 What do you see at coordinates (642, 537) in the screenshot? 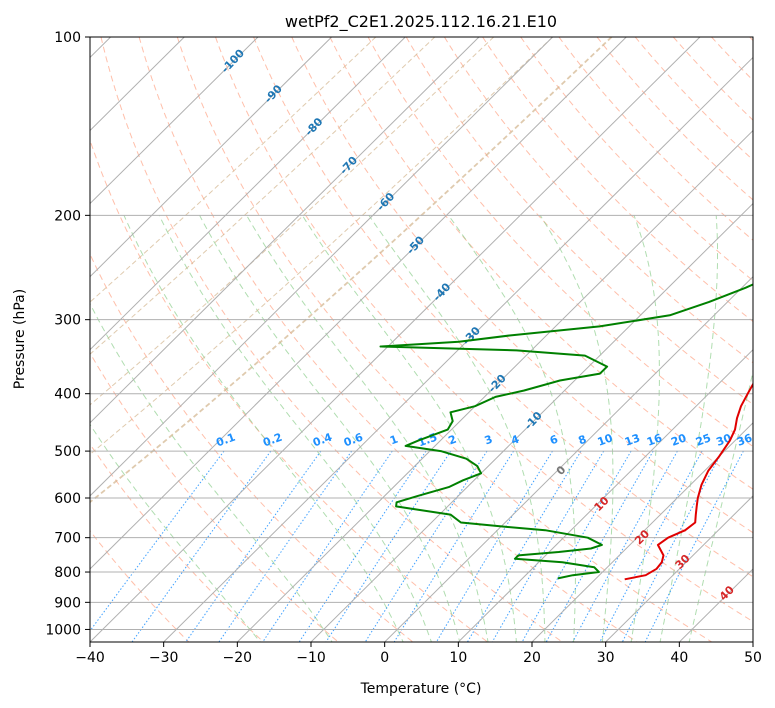
I see `moist-adiabat-label: 20` at bounding box center [642, 537].